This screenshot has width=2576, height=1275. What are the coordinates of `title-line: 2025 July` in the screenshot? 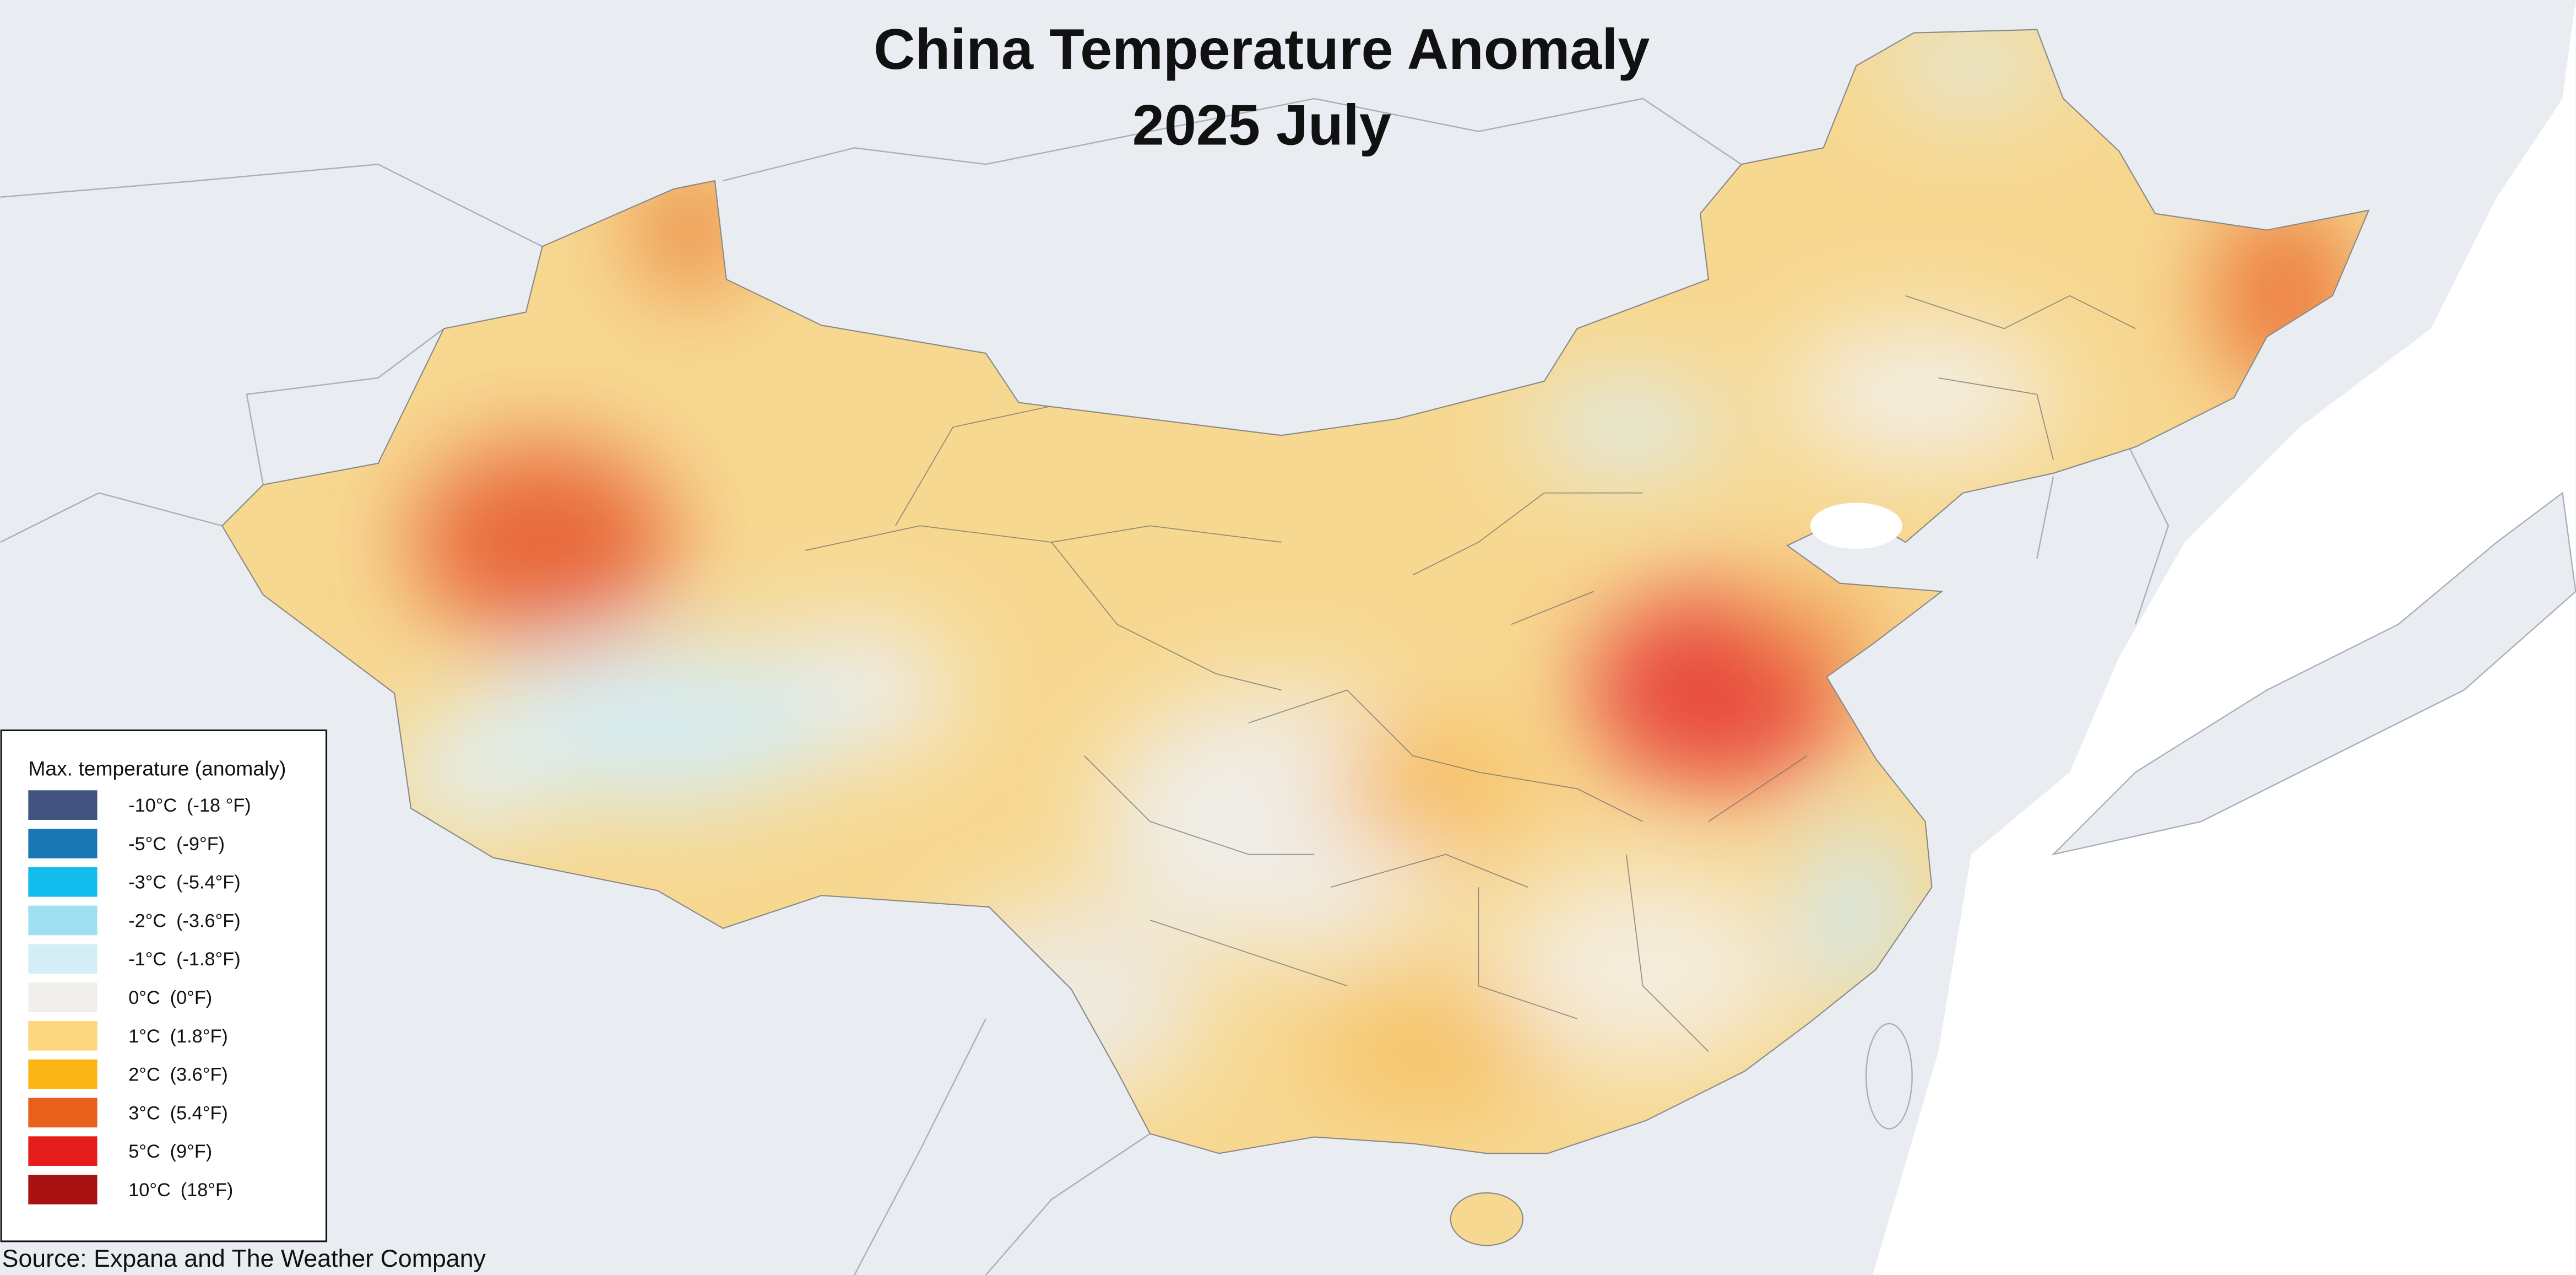 It's located at (1261, 125).